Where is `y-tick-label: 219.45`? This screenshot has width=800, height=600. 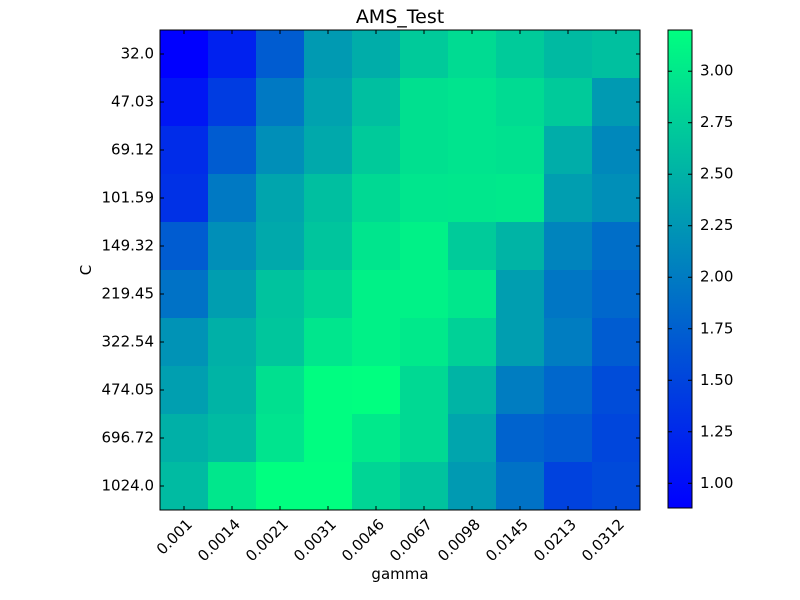 y-tick-label: 219.45 is located at coordinates (128, 294).